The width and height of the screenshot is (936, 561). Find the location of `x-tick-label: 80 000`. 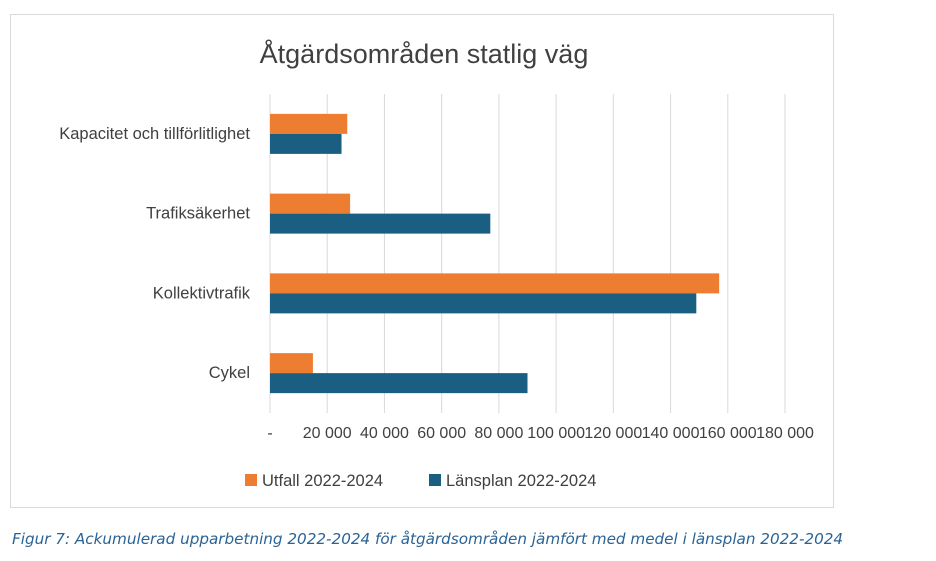

x-tick-label: 80 000 is located at coordinates (498, 433).